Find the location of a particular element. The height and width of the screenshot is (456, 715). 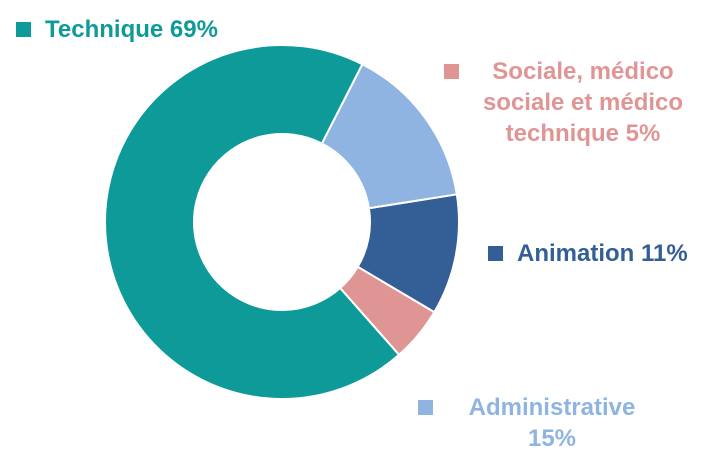

legend-swatch-technique is located at coordinates (23, 29).